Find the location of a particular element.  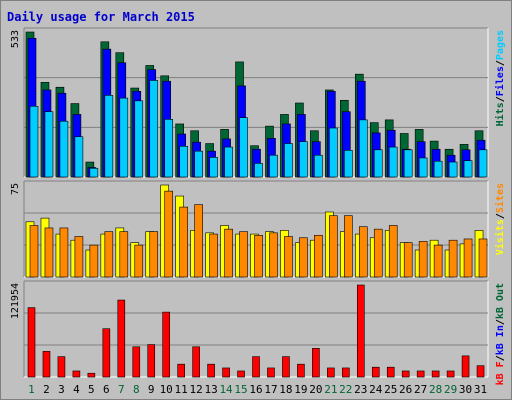

legend-middle: Visits/Sites is located at coordinates (500, 219).